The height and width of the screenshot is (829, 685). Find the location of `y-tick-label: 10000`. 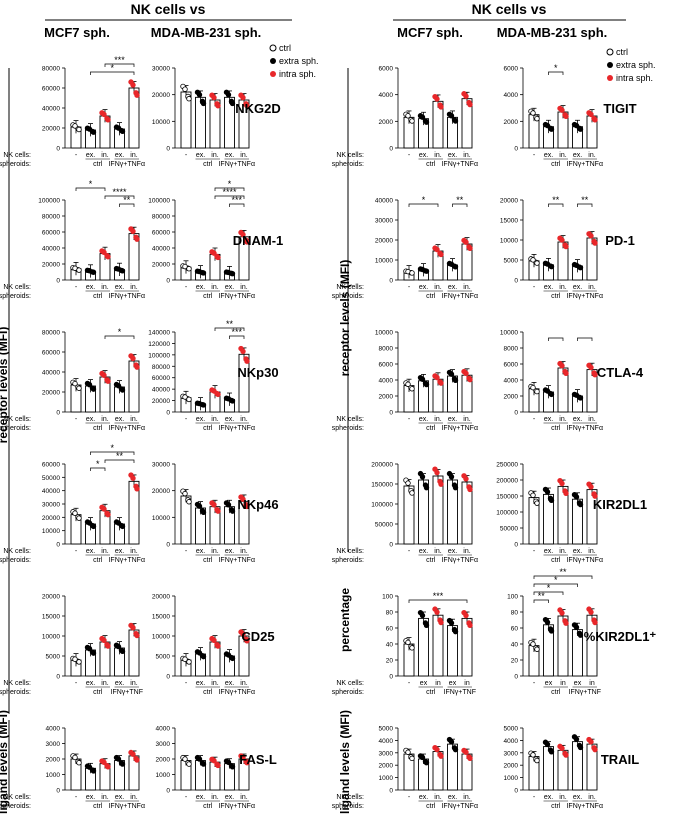

y-tick-label: 10000 is located at coordinates (161, 518).